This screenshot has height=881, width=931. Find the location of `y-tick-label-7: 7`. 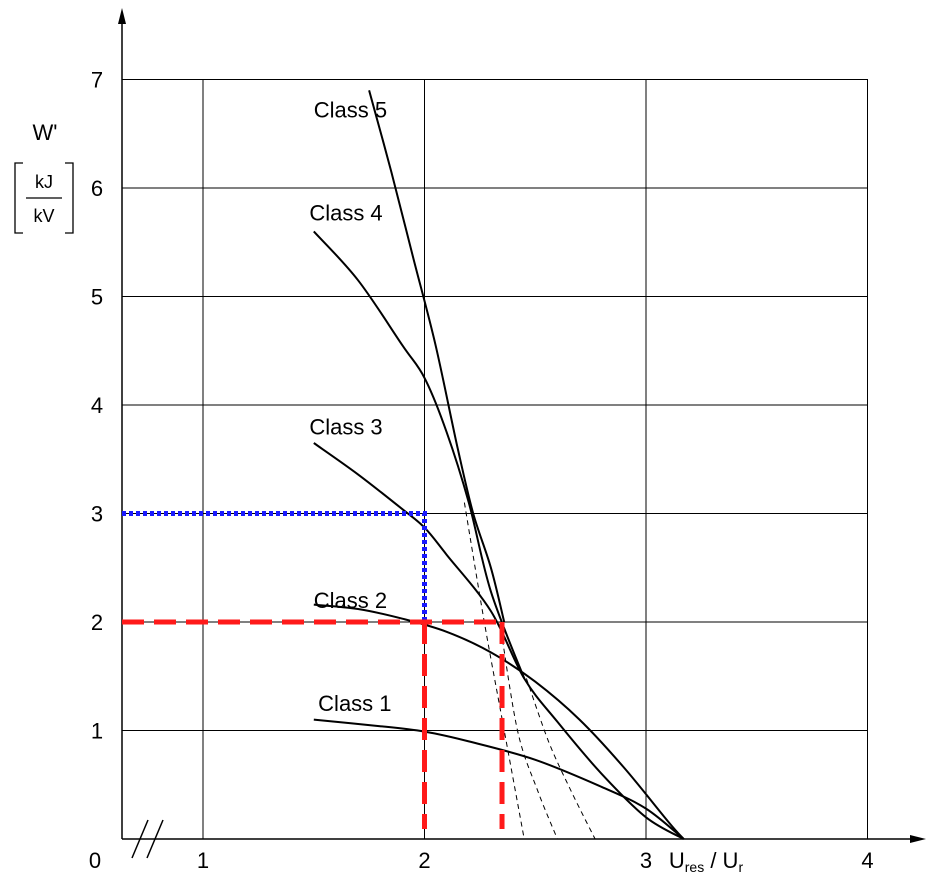

y-tick-label-7: 7 is located at coordinates (97, 80).